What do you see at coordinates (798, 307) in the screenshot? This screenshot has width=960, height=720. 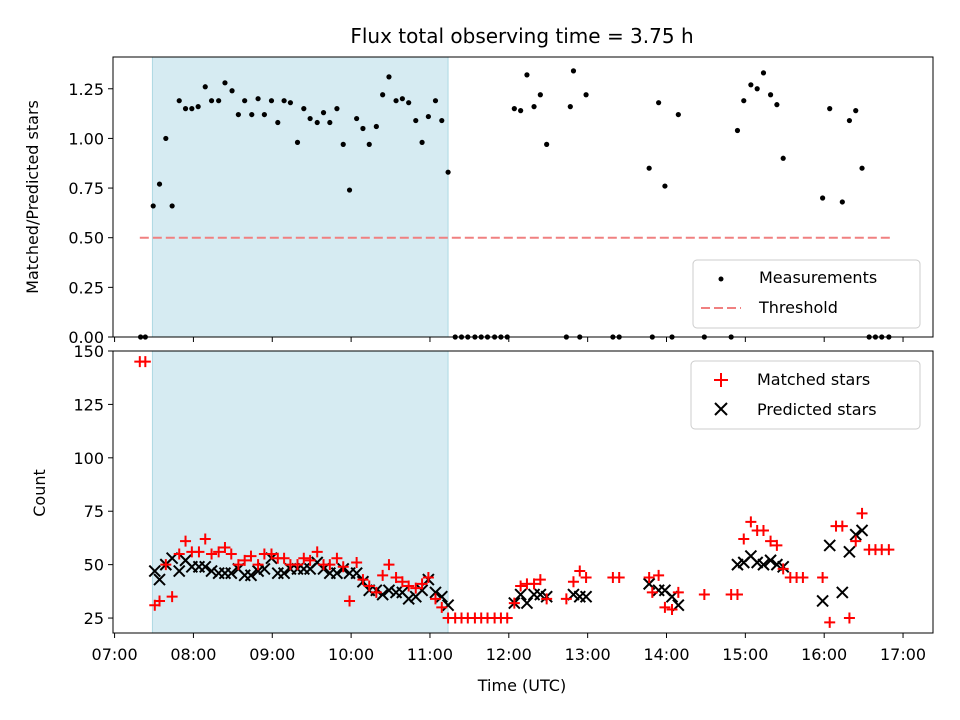 I see `legend-label-threshold: Threshold` at bounding box center [798, 307].